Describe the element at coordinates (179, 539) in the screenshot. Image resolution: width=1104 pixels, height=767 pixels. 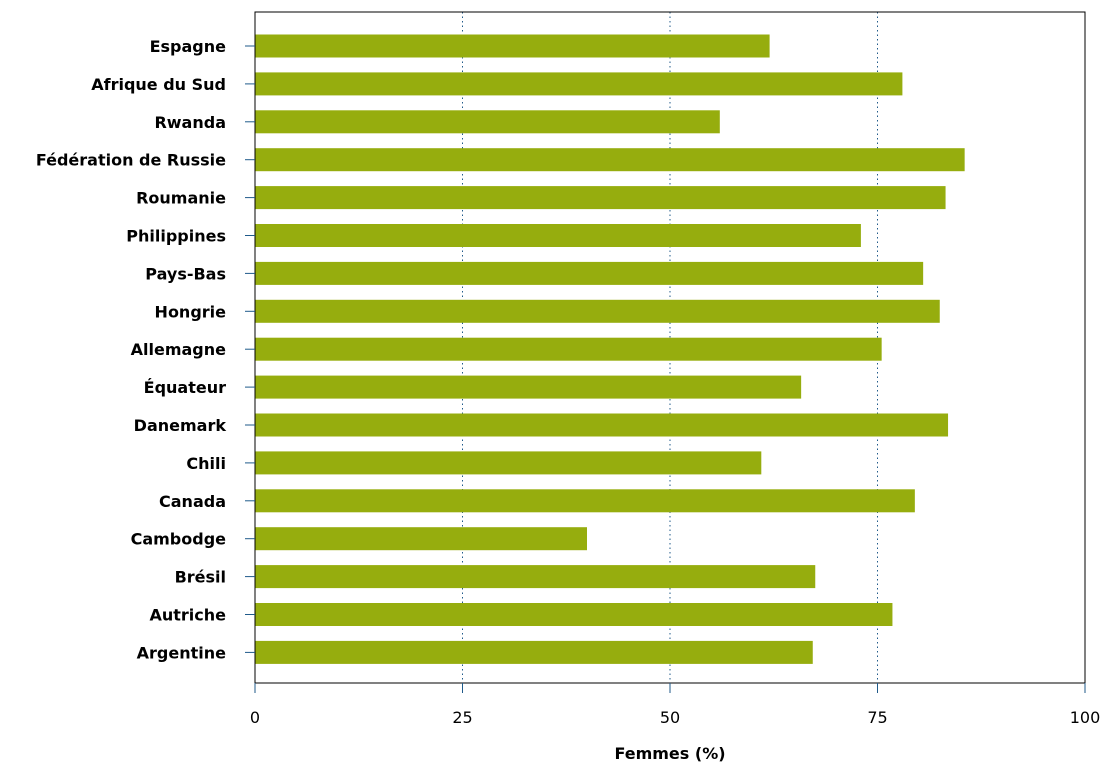
I see `category-label: Cambodge` at that location.